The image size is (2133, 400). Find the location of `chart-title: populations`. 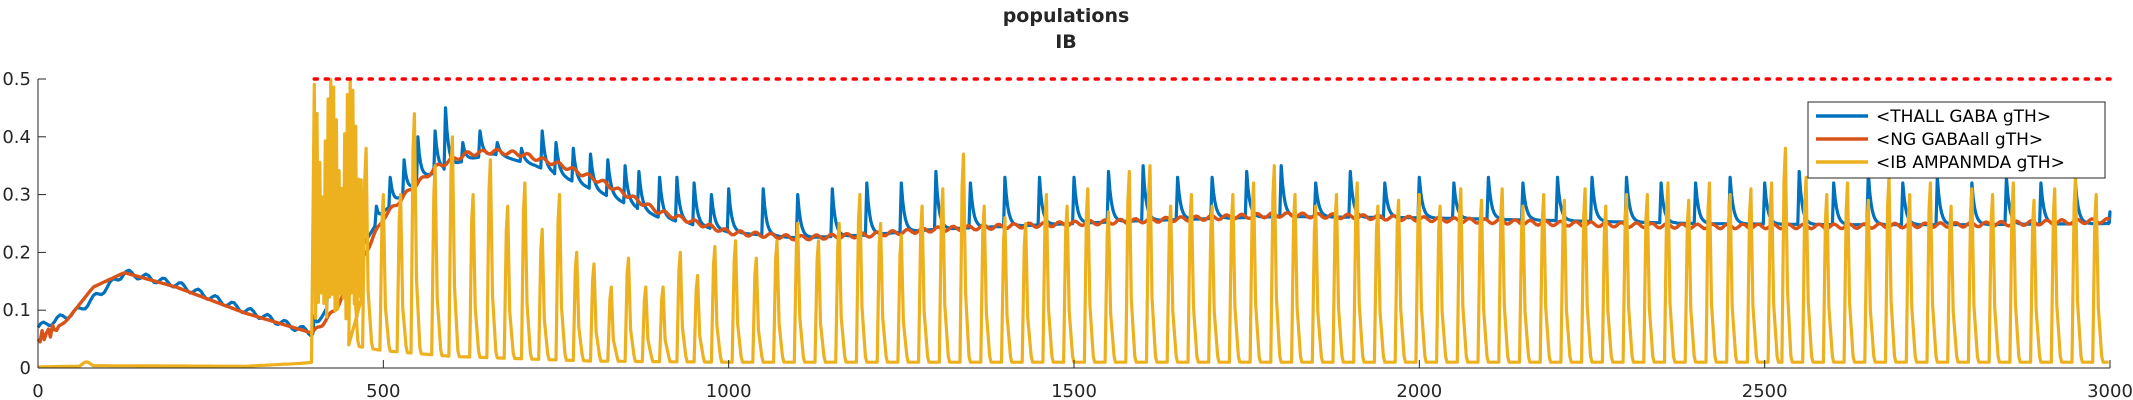

chart-title: populations is located at coordinates (1066, 16).